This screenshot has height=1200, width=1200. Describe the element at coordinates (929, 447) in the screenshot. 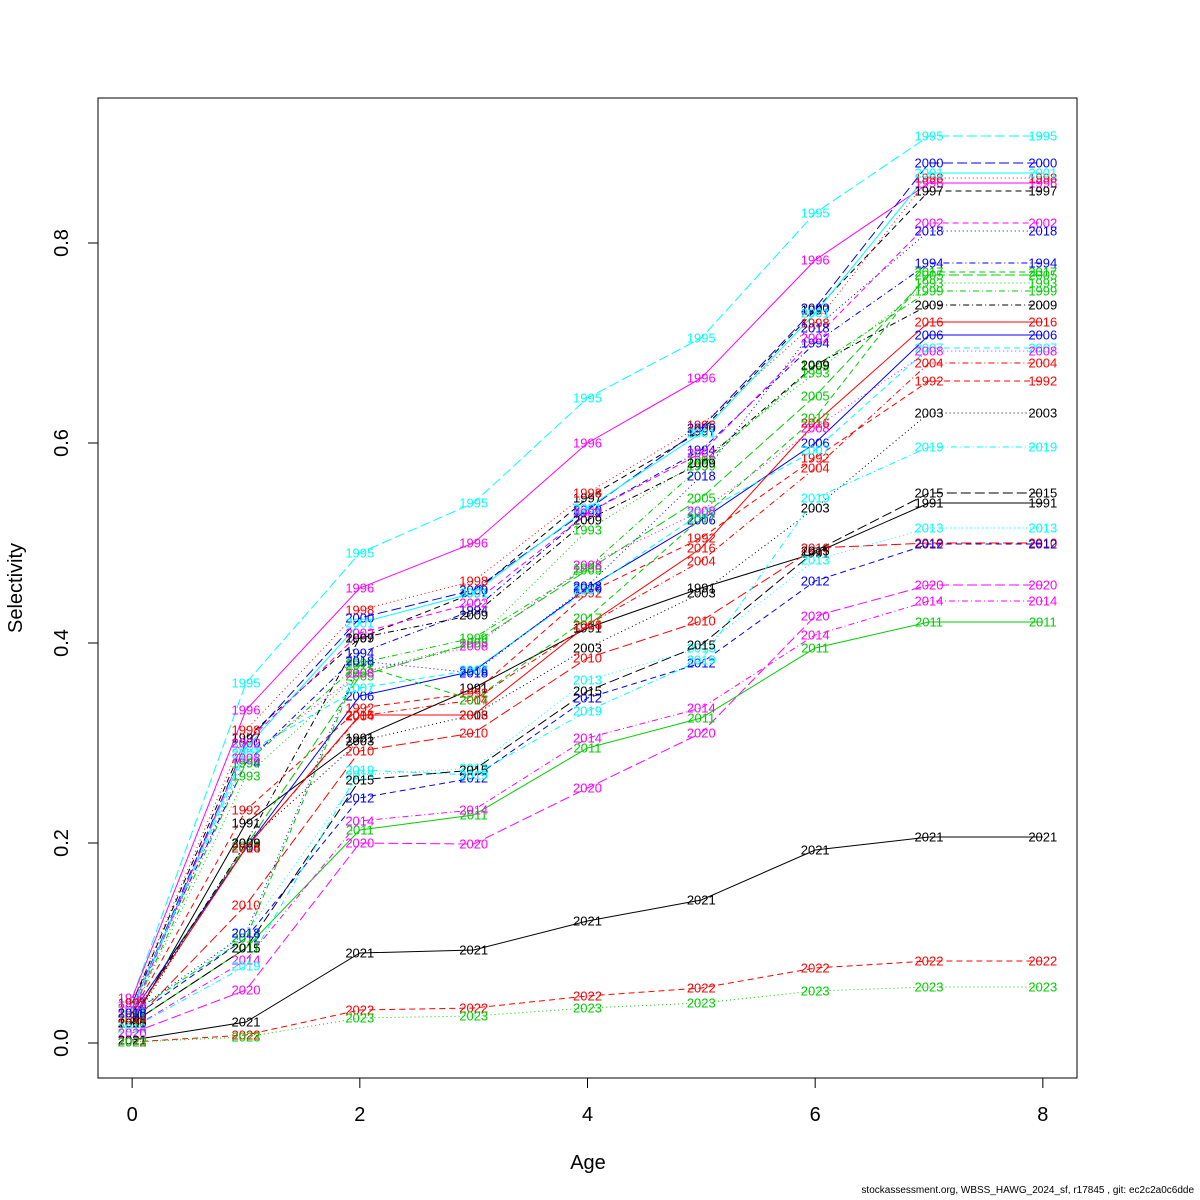

I see `point-label-2019: 2019` at that location.